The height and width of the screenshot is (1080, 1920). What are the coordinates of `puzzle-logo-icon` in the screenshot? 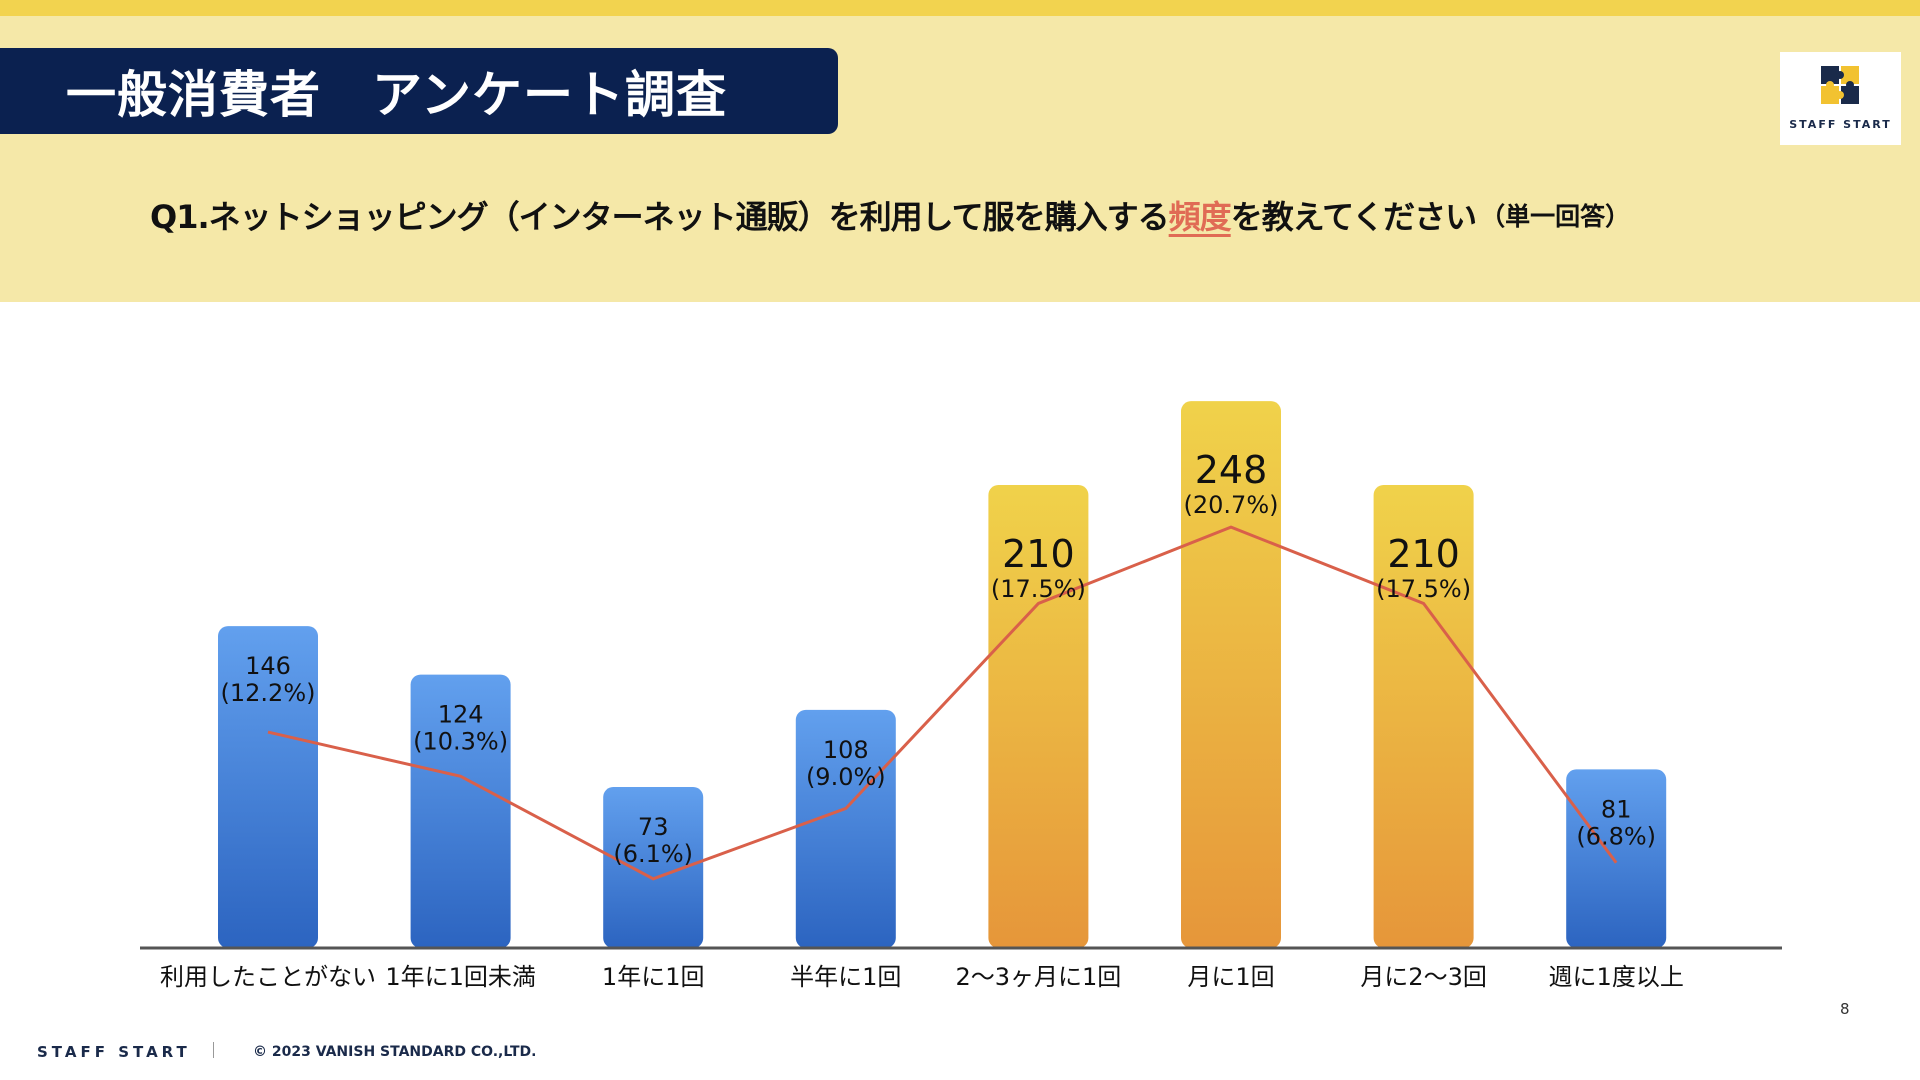 It's located at (1839, 85).